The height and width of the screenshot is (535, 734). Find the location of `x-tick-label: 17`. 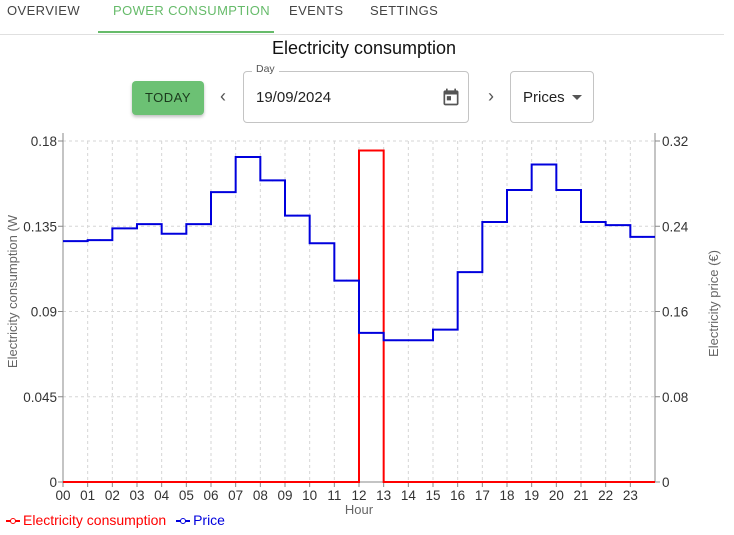

x-tick-label: 17 is located at coordinates (482, 495).